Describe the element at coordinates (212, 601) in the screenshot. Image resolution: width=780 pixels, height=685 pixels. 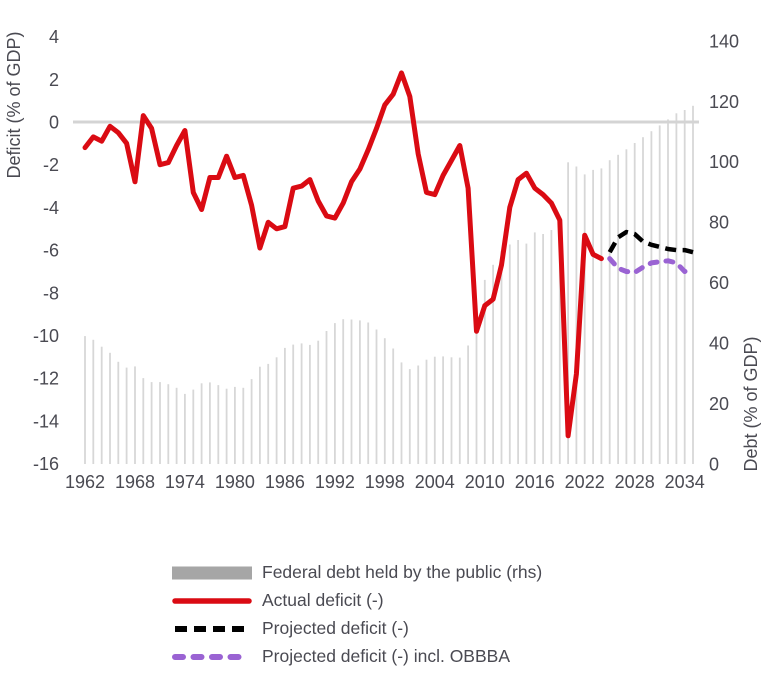
I see `legend-swatch-solid-line` at that location.